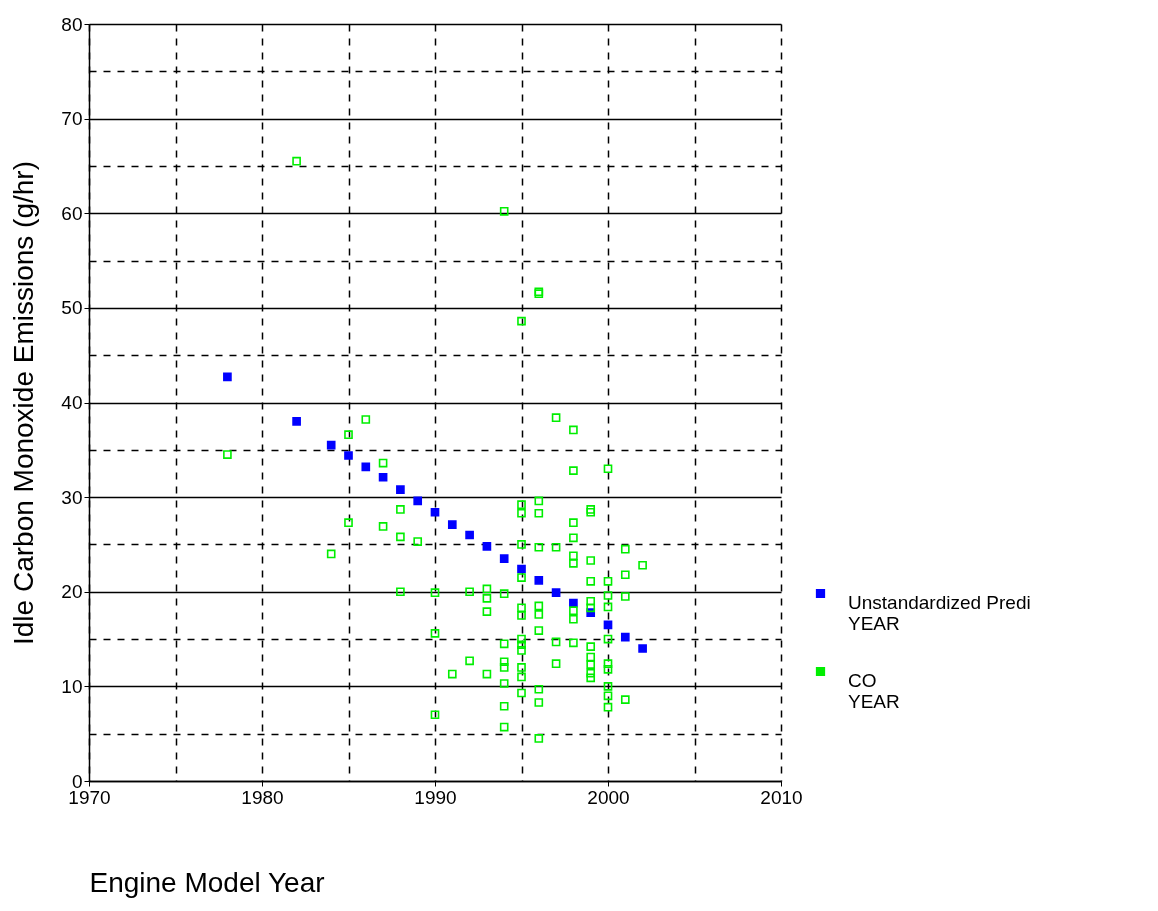 The width and height of the screenshot is (1158, 911). I want to click on x-tick-label: 1990, so click(435, 797).